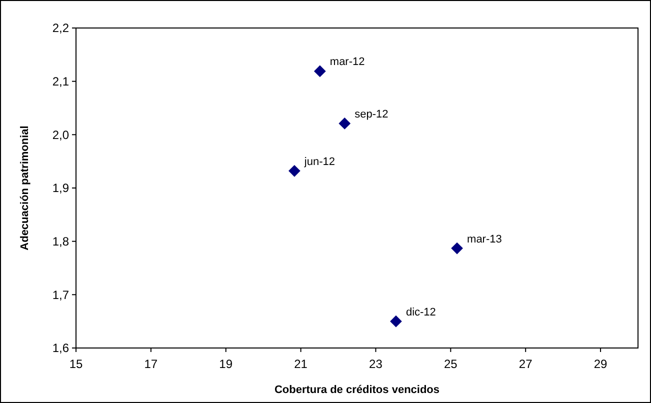  Describe the element at coordinates (319, 162) in the screenshot. I see `annotation: jun-12` at that location.